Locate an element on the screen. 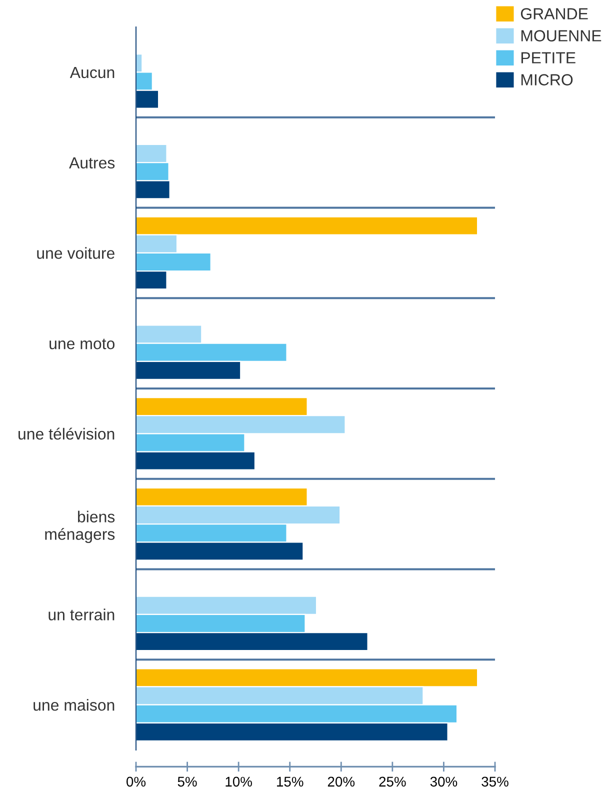  legend-label: MICRO is located at coordinates (547, 80).